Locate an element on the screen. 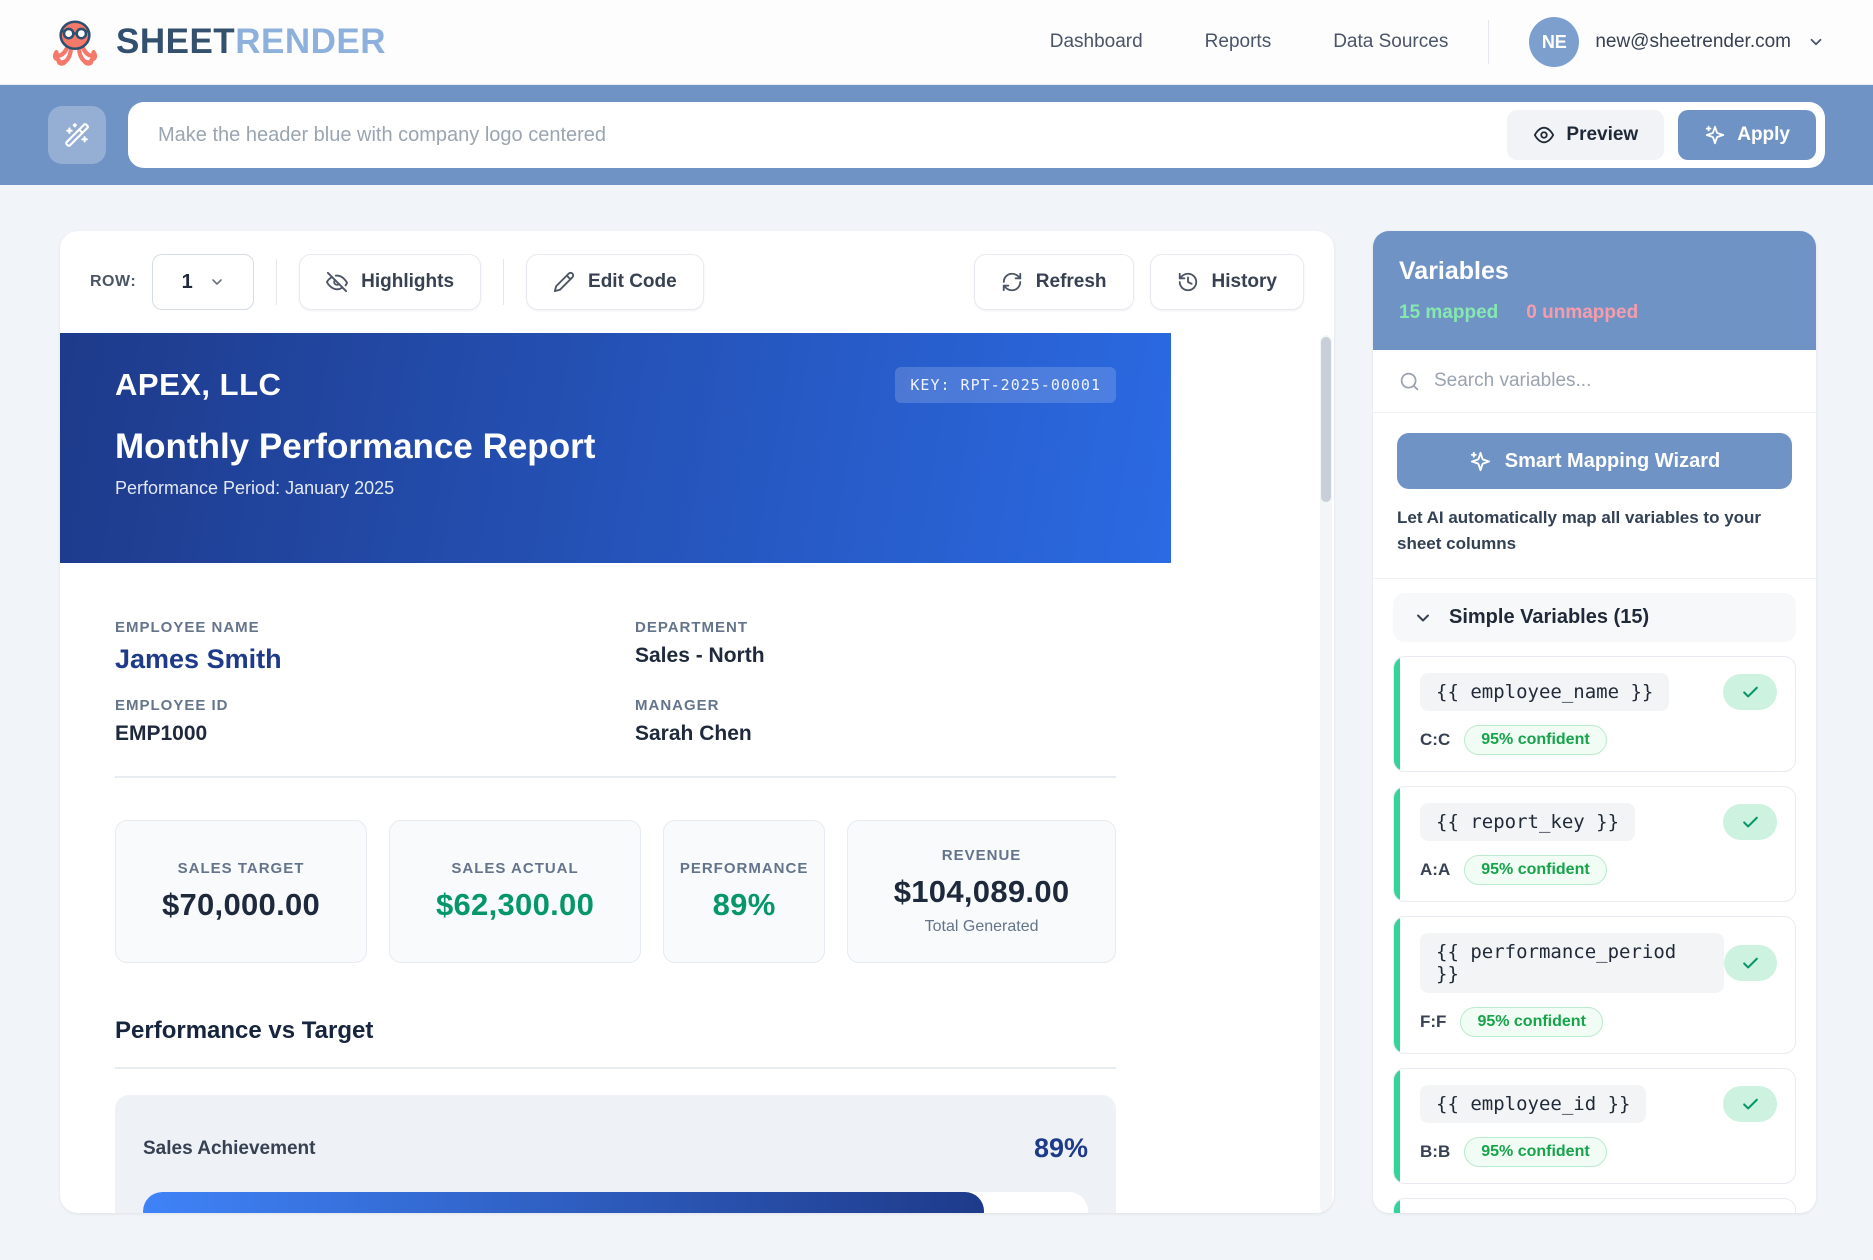  variable-chip: {{ employee_name }} is located at coordinates (1545, 692).